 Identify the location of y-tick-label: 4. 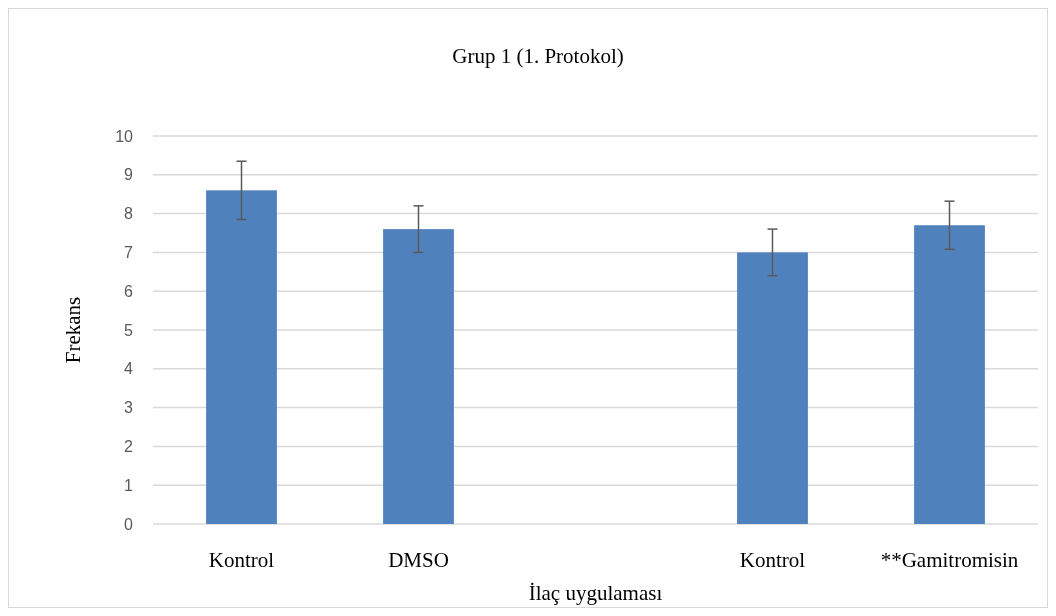
(129, 369).